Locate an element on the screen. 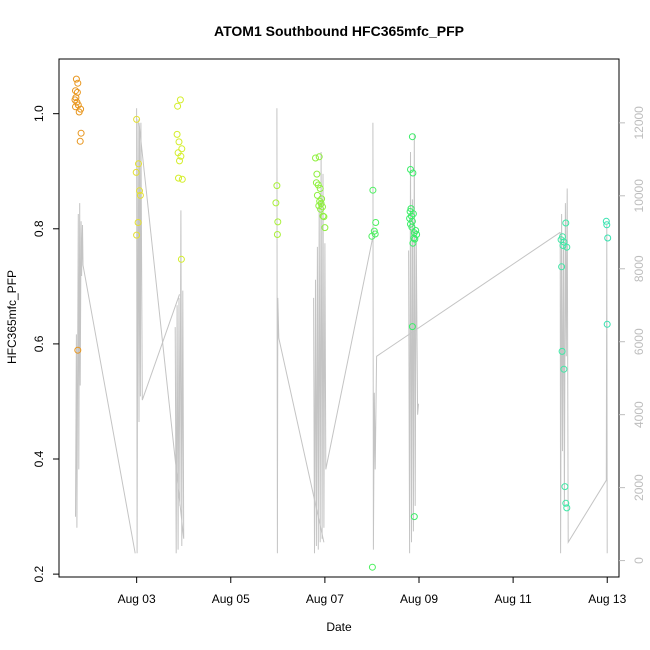 The image size is (650, 650). x-tick-label: Aug 11 is located at coordinates (513, 599).